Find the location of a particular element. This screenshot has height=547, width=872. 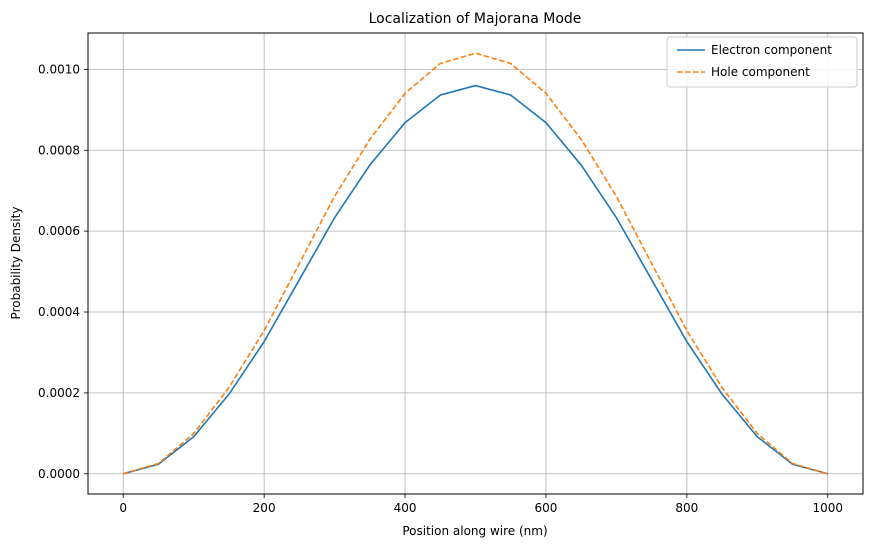

y-tick-label: 0.0008 is located at coordinates (59, 150).